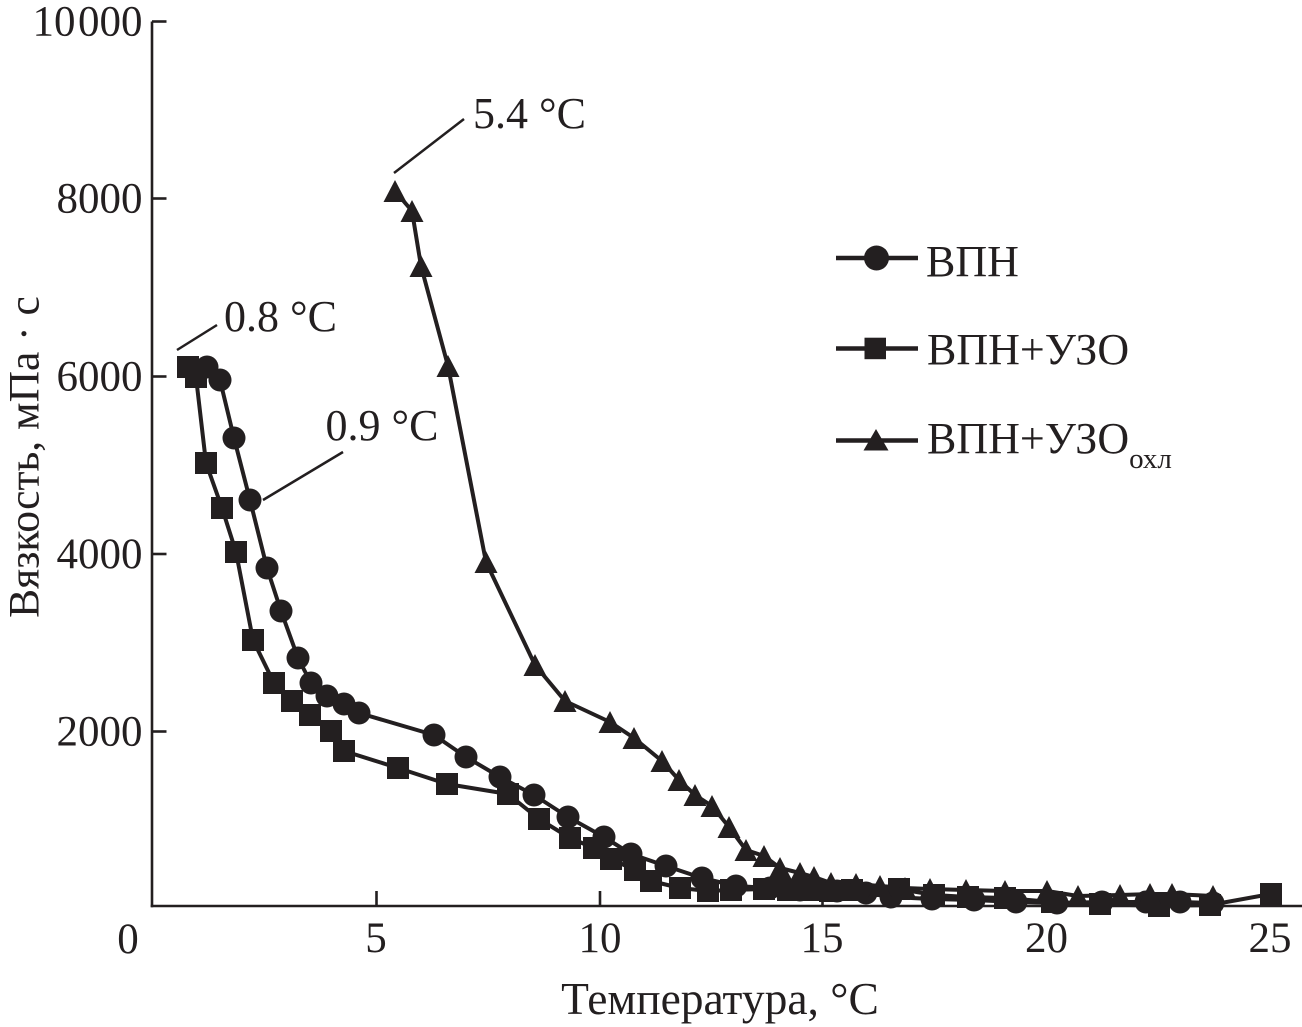 The width and height of the screenshot is (1302, 1027). What do you see at coordinates (720, 998) in the screenshot?
I see `svg-text: Температура, °C` at bounding box center [720, 998].